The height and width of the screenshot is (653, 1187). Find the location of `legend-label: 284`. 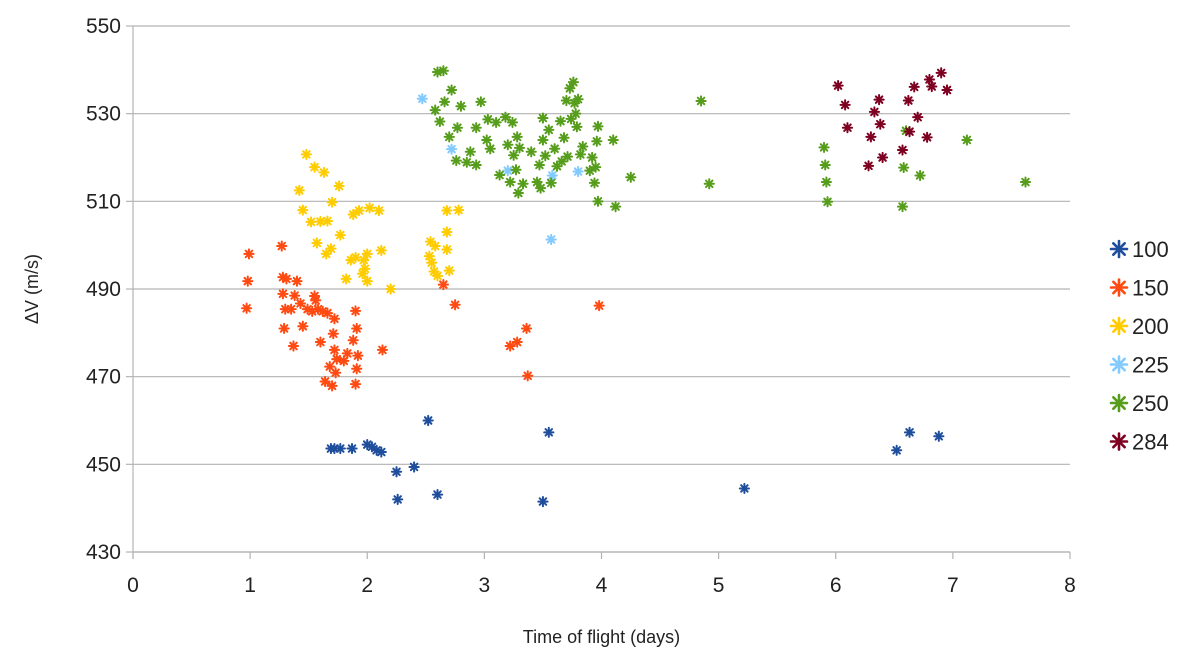

legend-label: 284 is located at coordinates (1150, 442).